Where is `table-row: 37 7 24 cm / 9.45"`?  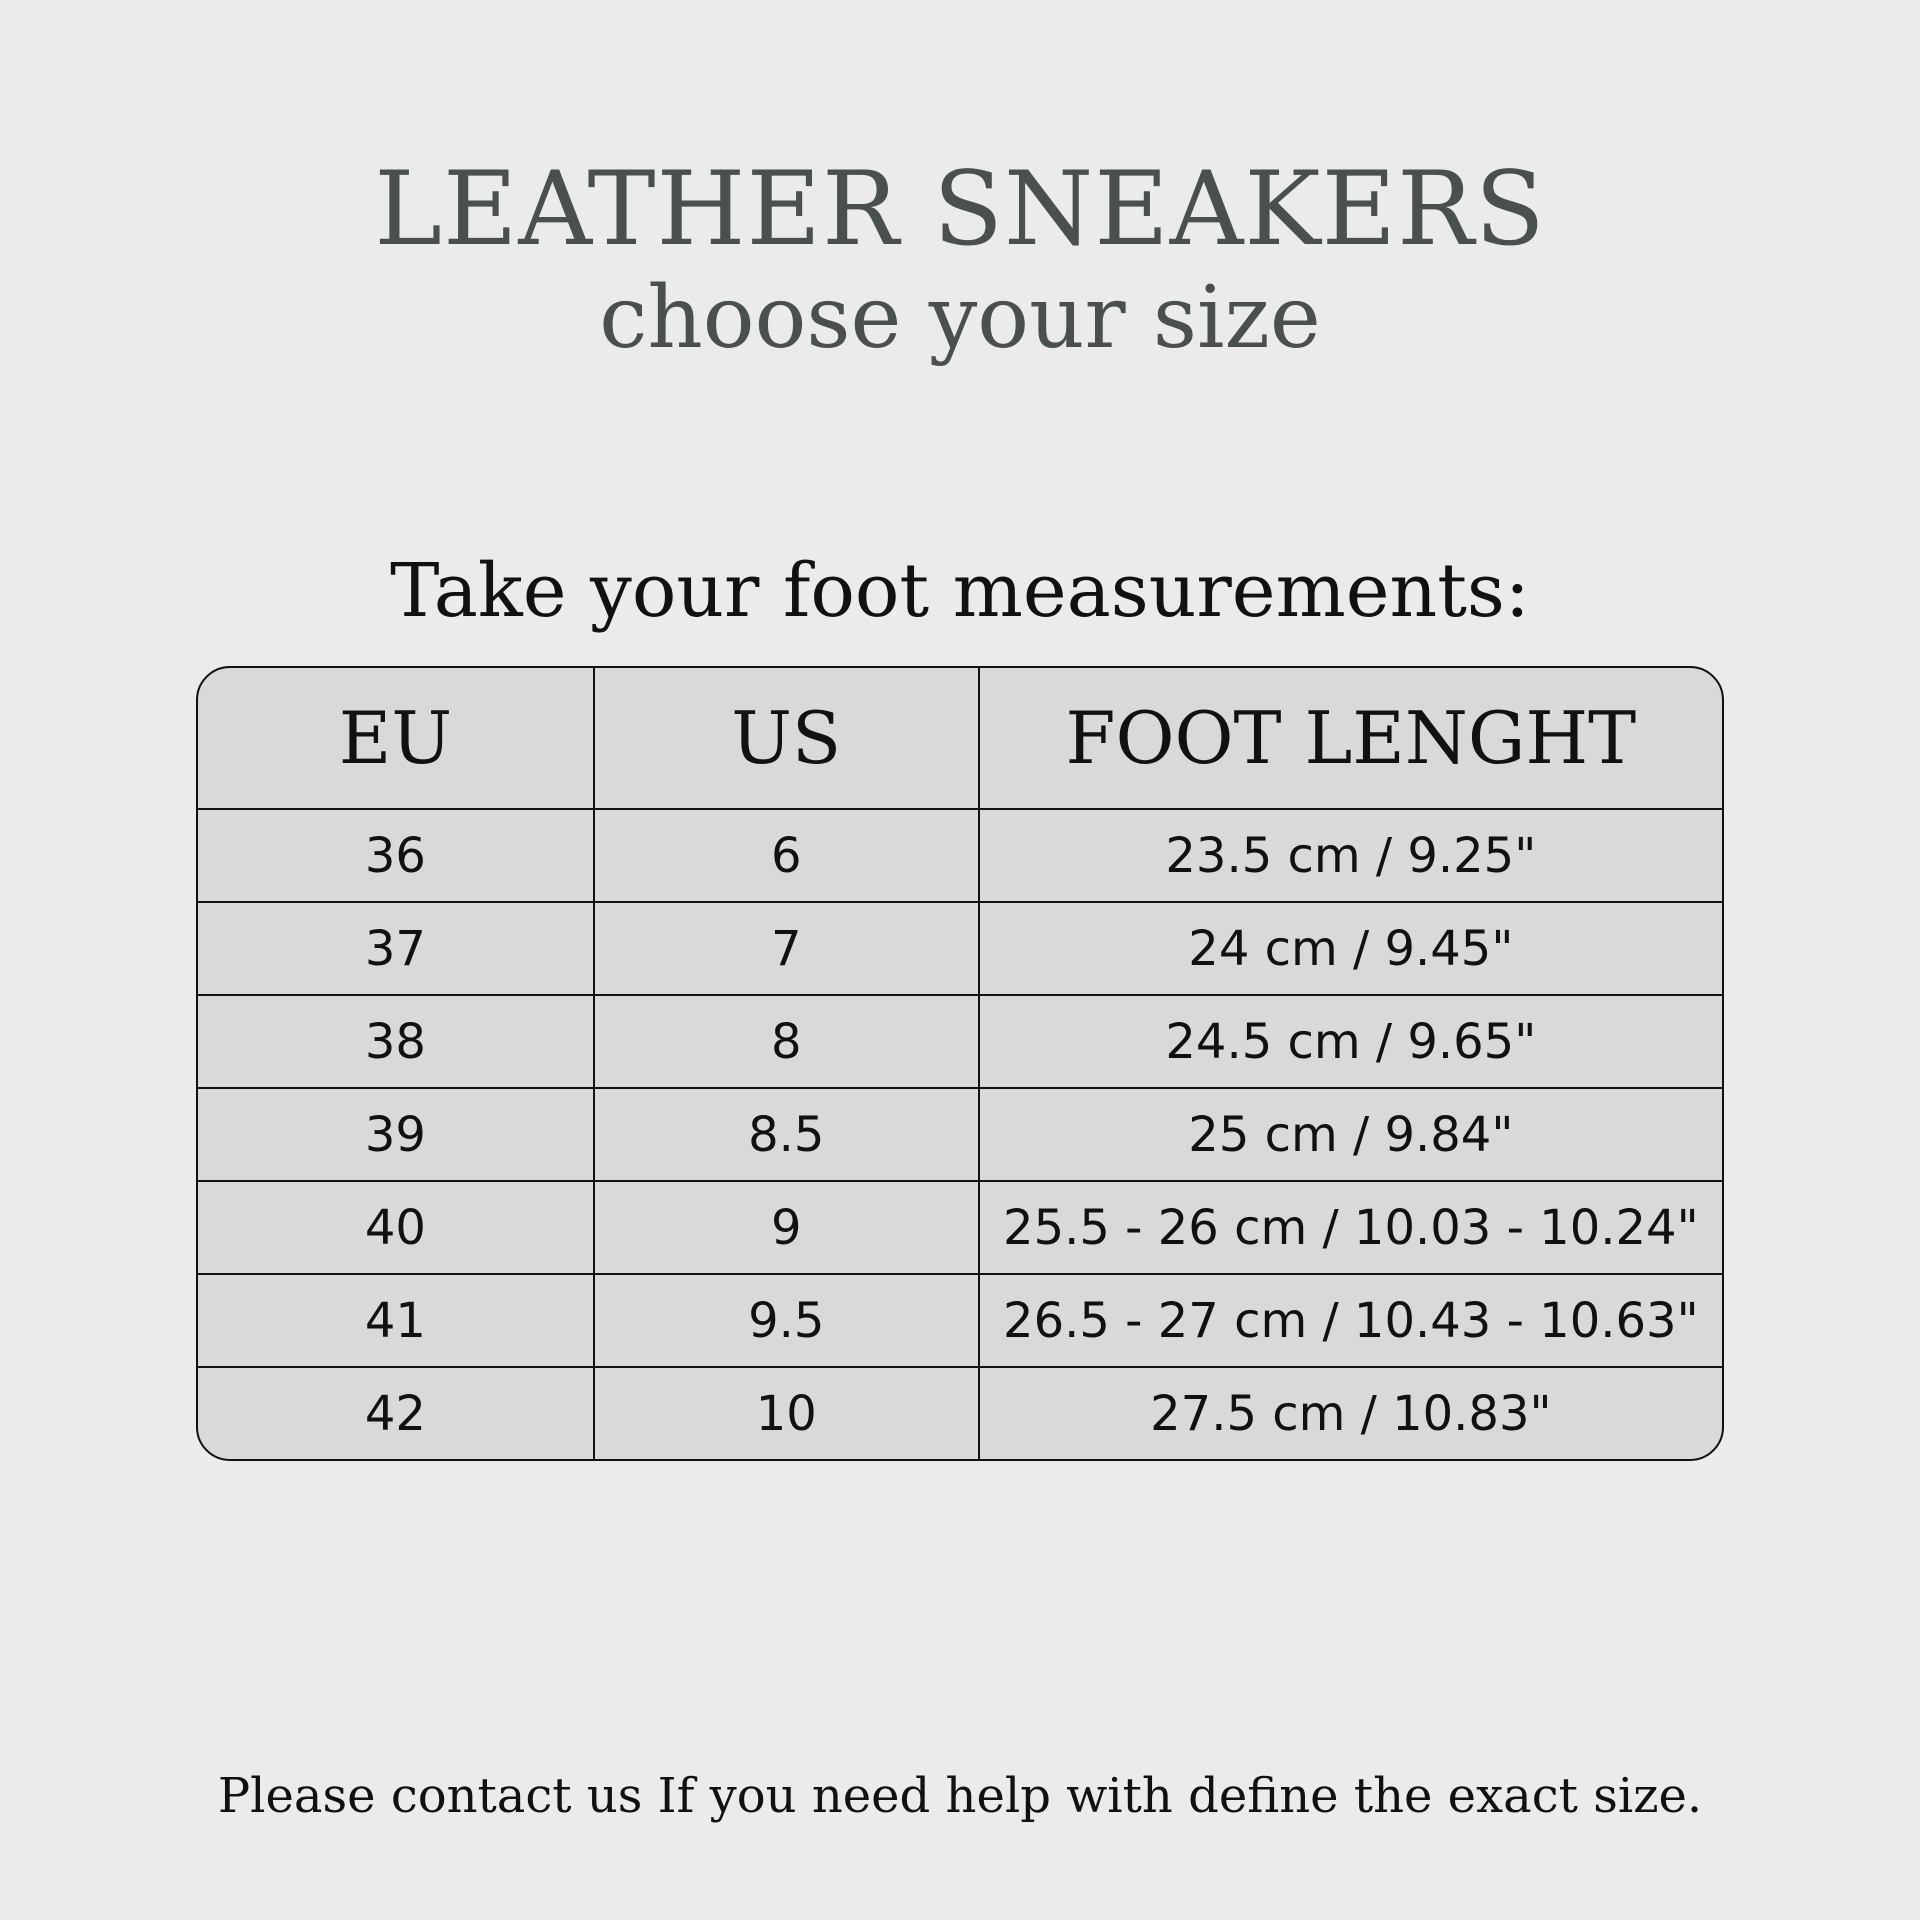
table-row: 37 7 24 cm / 9.45" is located at coordinates (960, 949).